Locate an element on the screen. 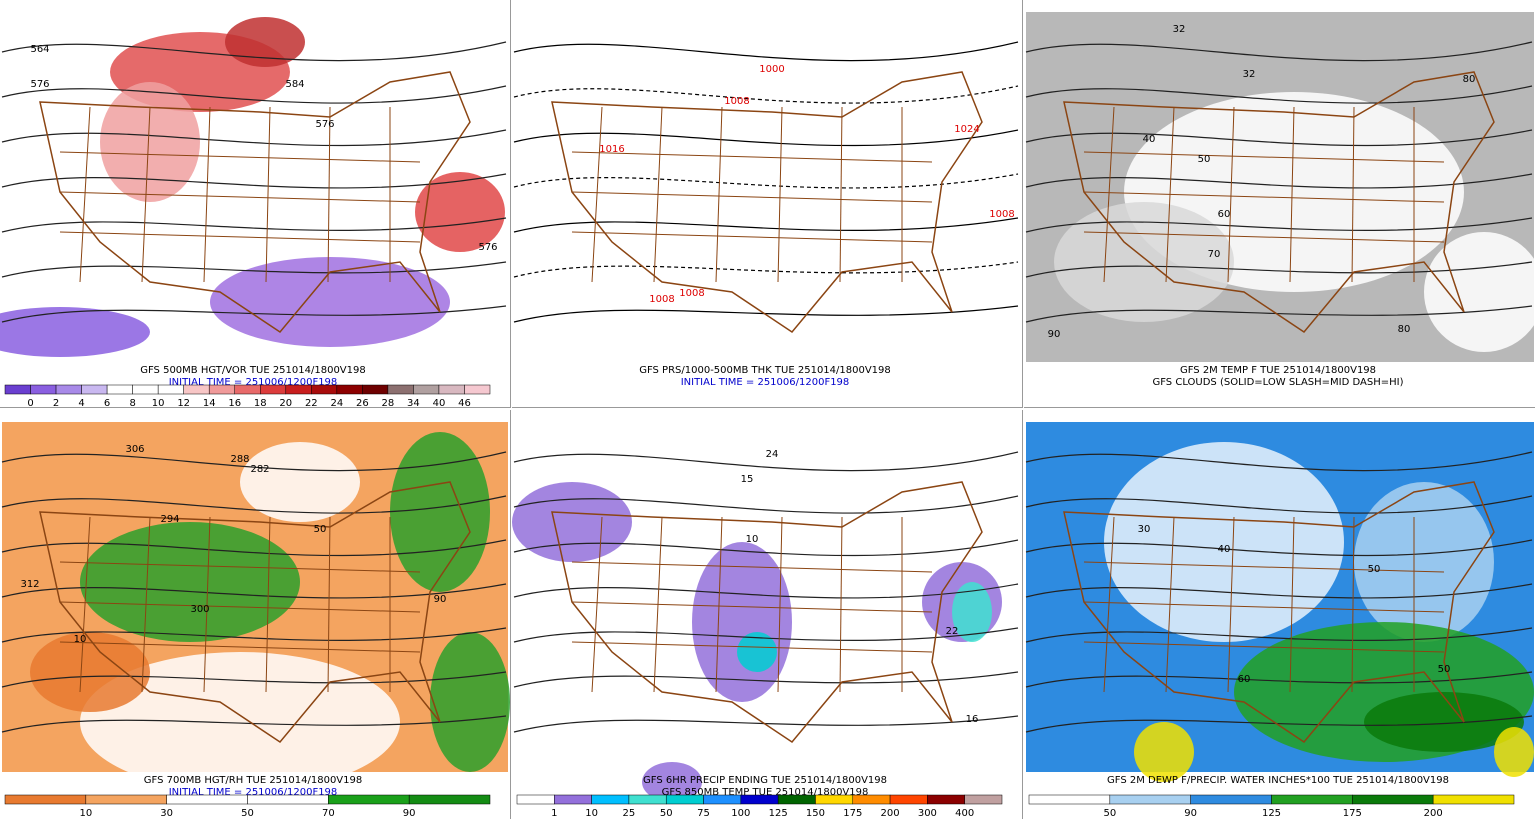 This screenshot has height=823, width=1536. caption: GFS 2M TEMP F TUE 251014/1800V198 is located at coordinates (1278, 370).